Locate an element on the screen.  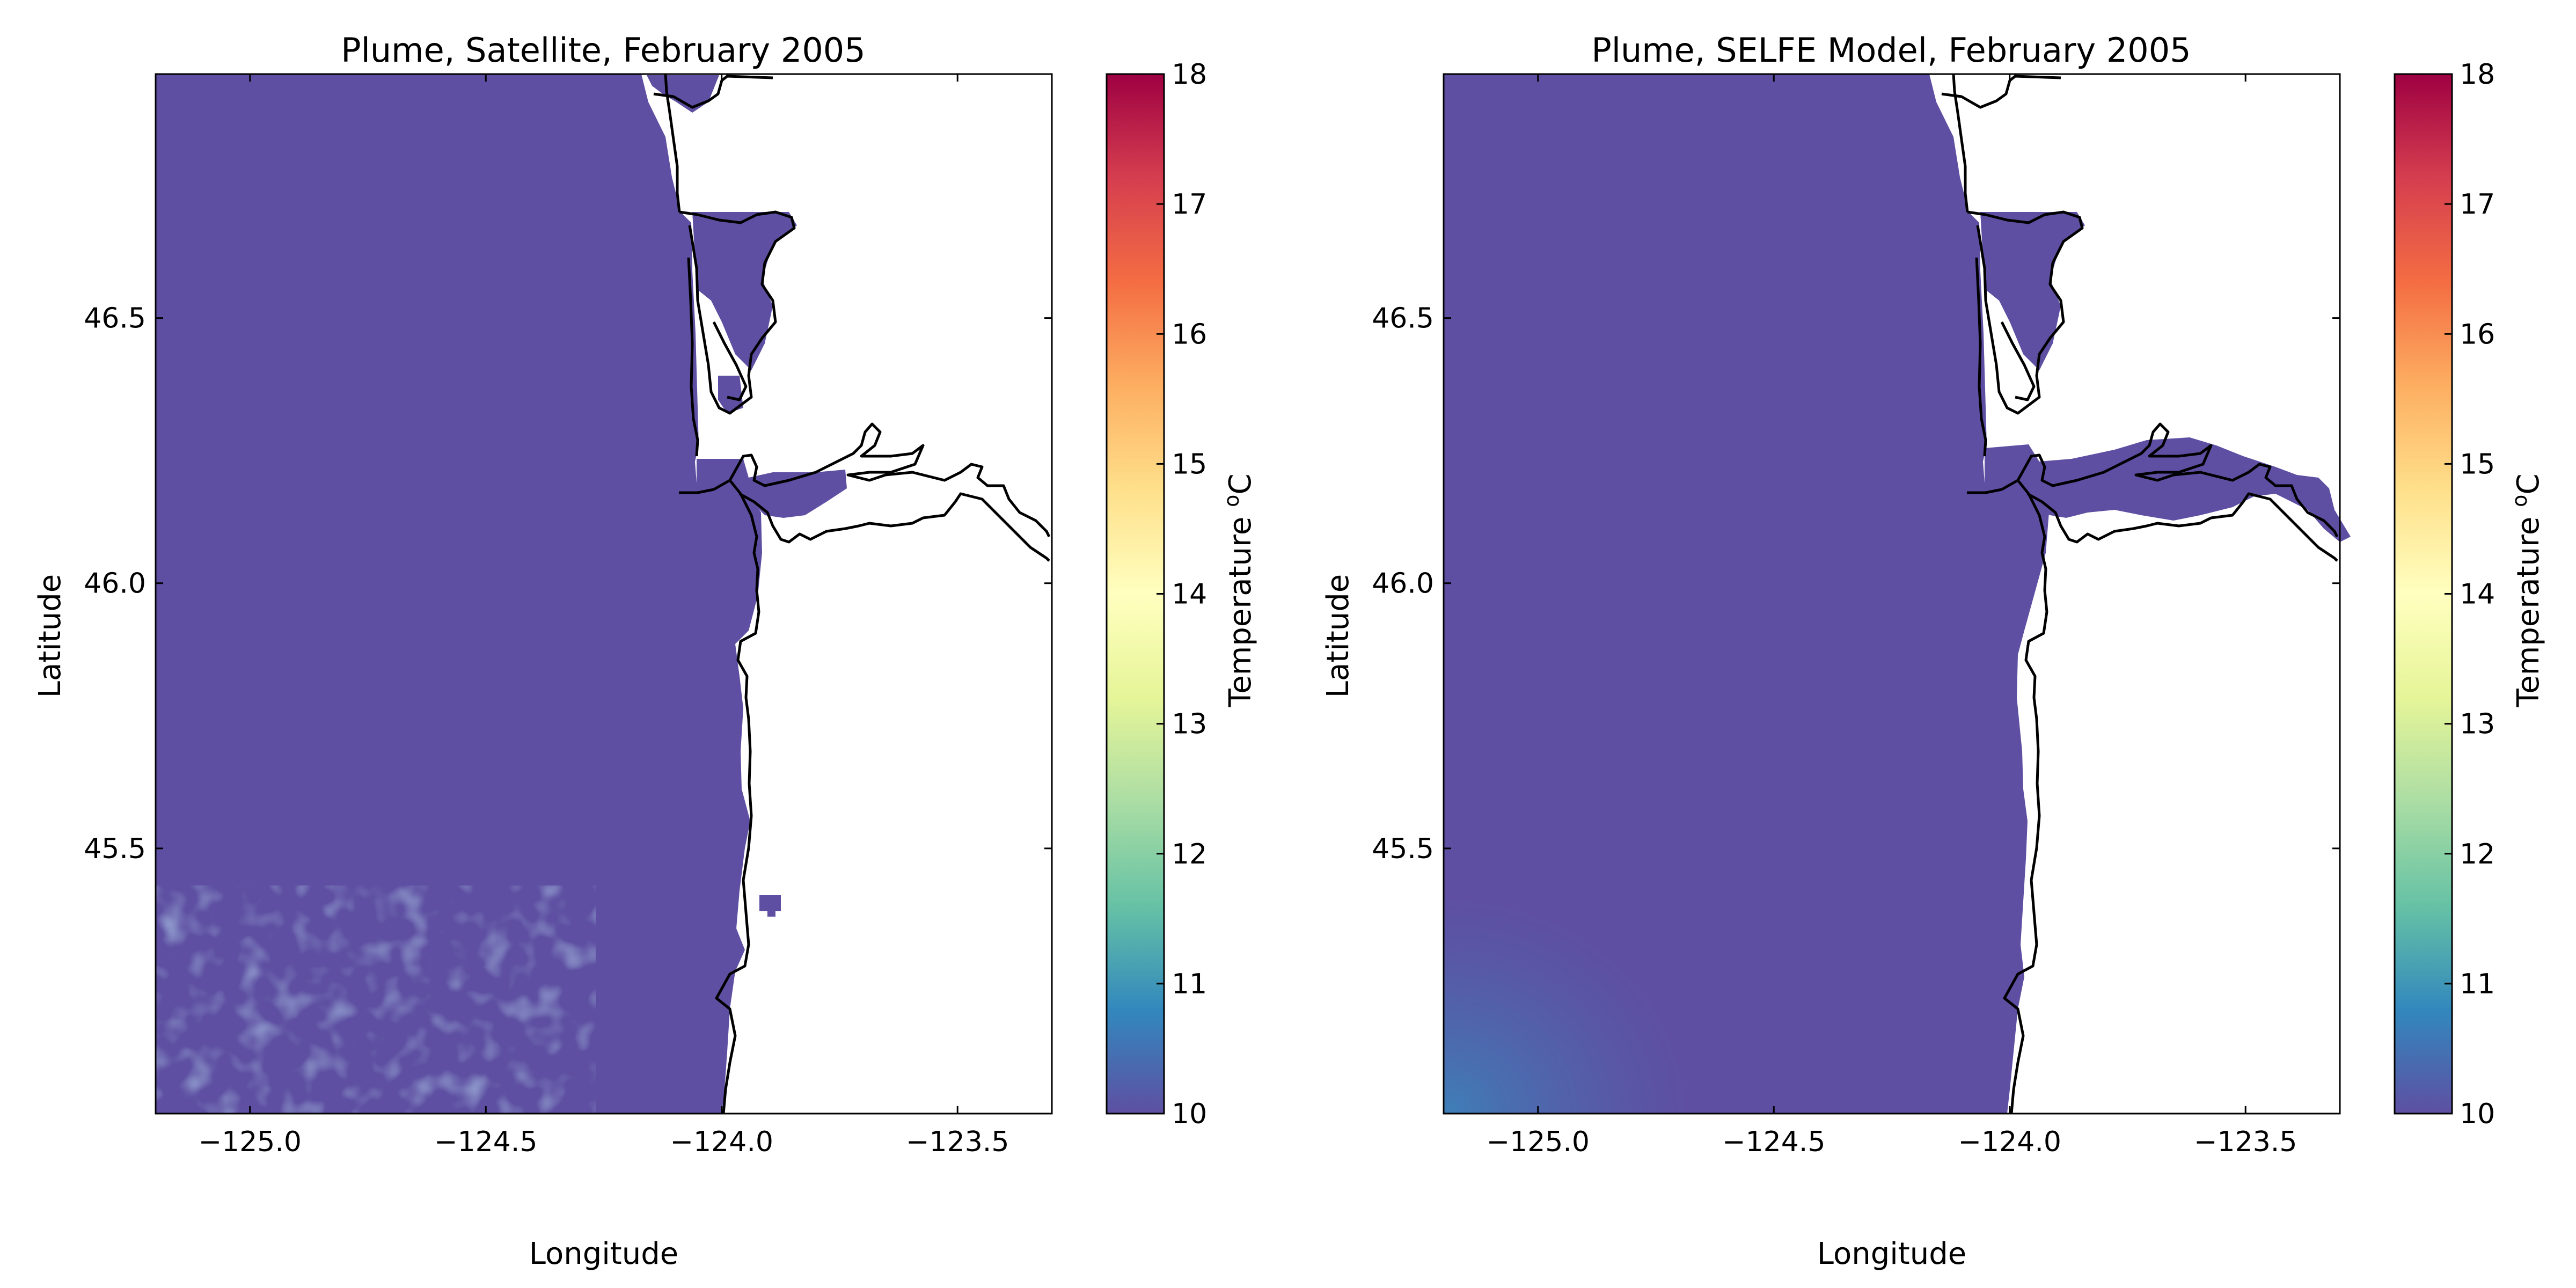
satellite-colorbar: 10 11 12 13 14 15 16 17 18 Temperature oC is located at coordinates (1182, 594).